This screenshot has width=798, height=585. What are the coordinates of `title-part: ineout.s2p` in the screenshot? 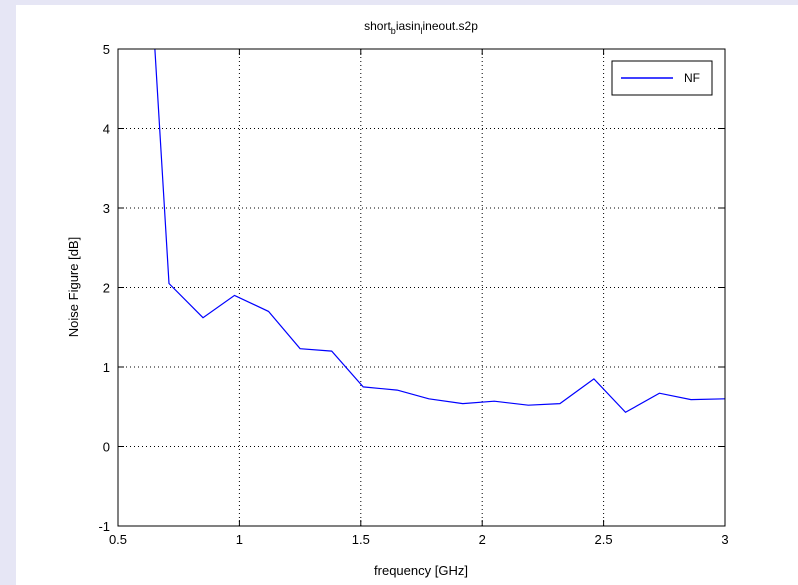 It's located at (451, 26).